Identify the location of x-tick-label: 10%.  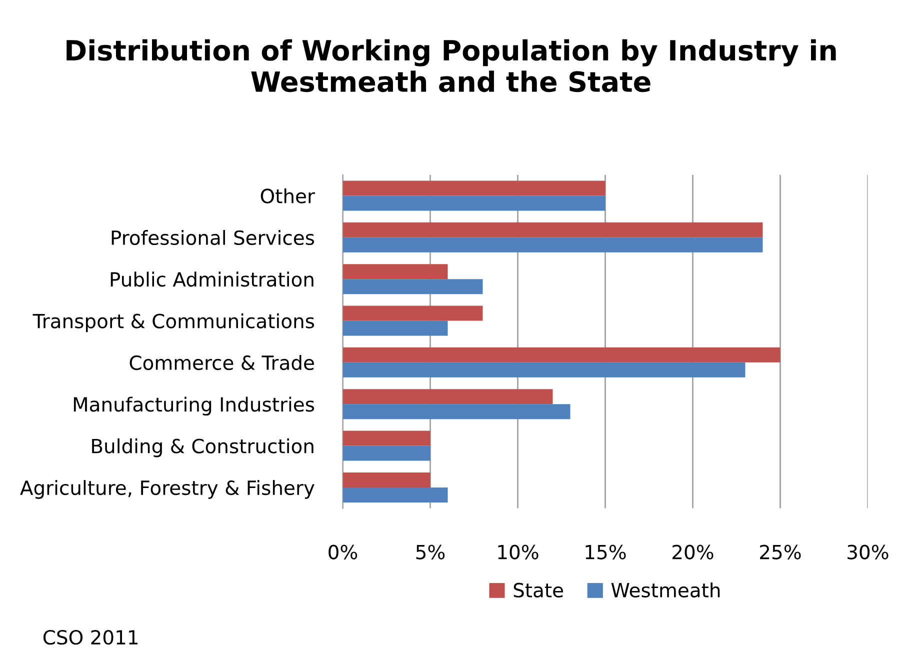
(518, 552).